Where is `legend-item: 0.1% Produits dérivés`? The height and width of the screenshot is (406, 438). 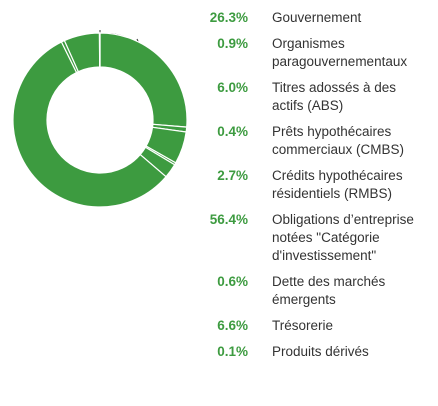 legend-item: 0.1% Produits dérivés is located at coordinates (309, 352).